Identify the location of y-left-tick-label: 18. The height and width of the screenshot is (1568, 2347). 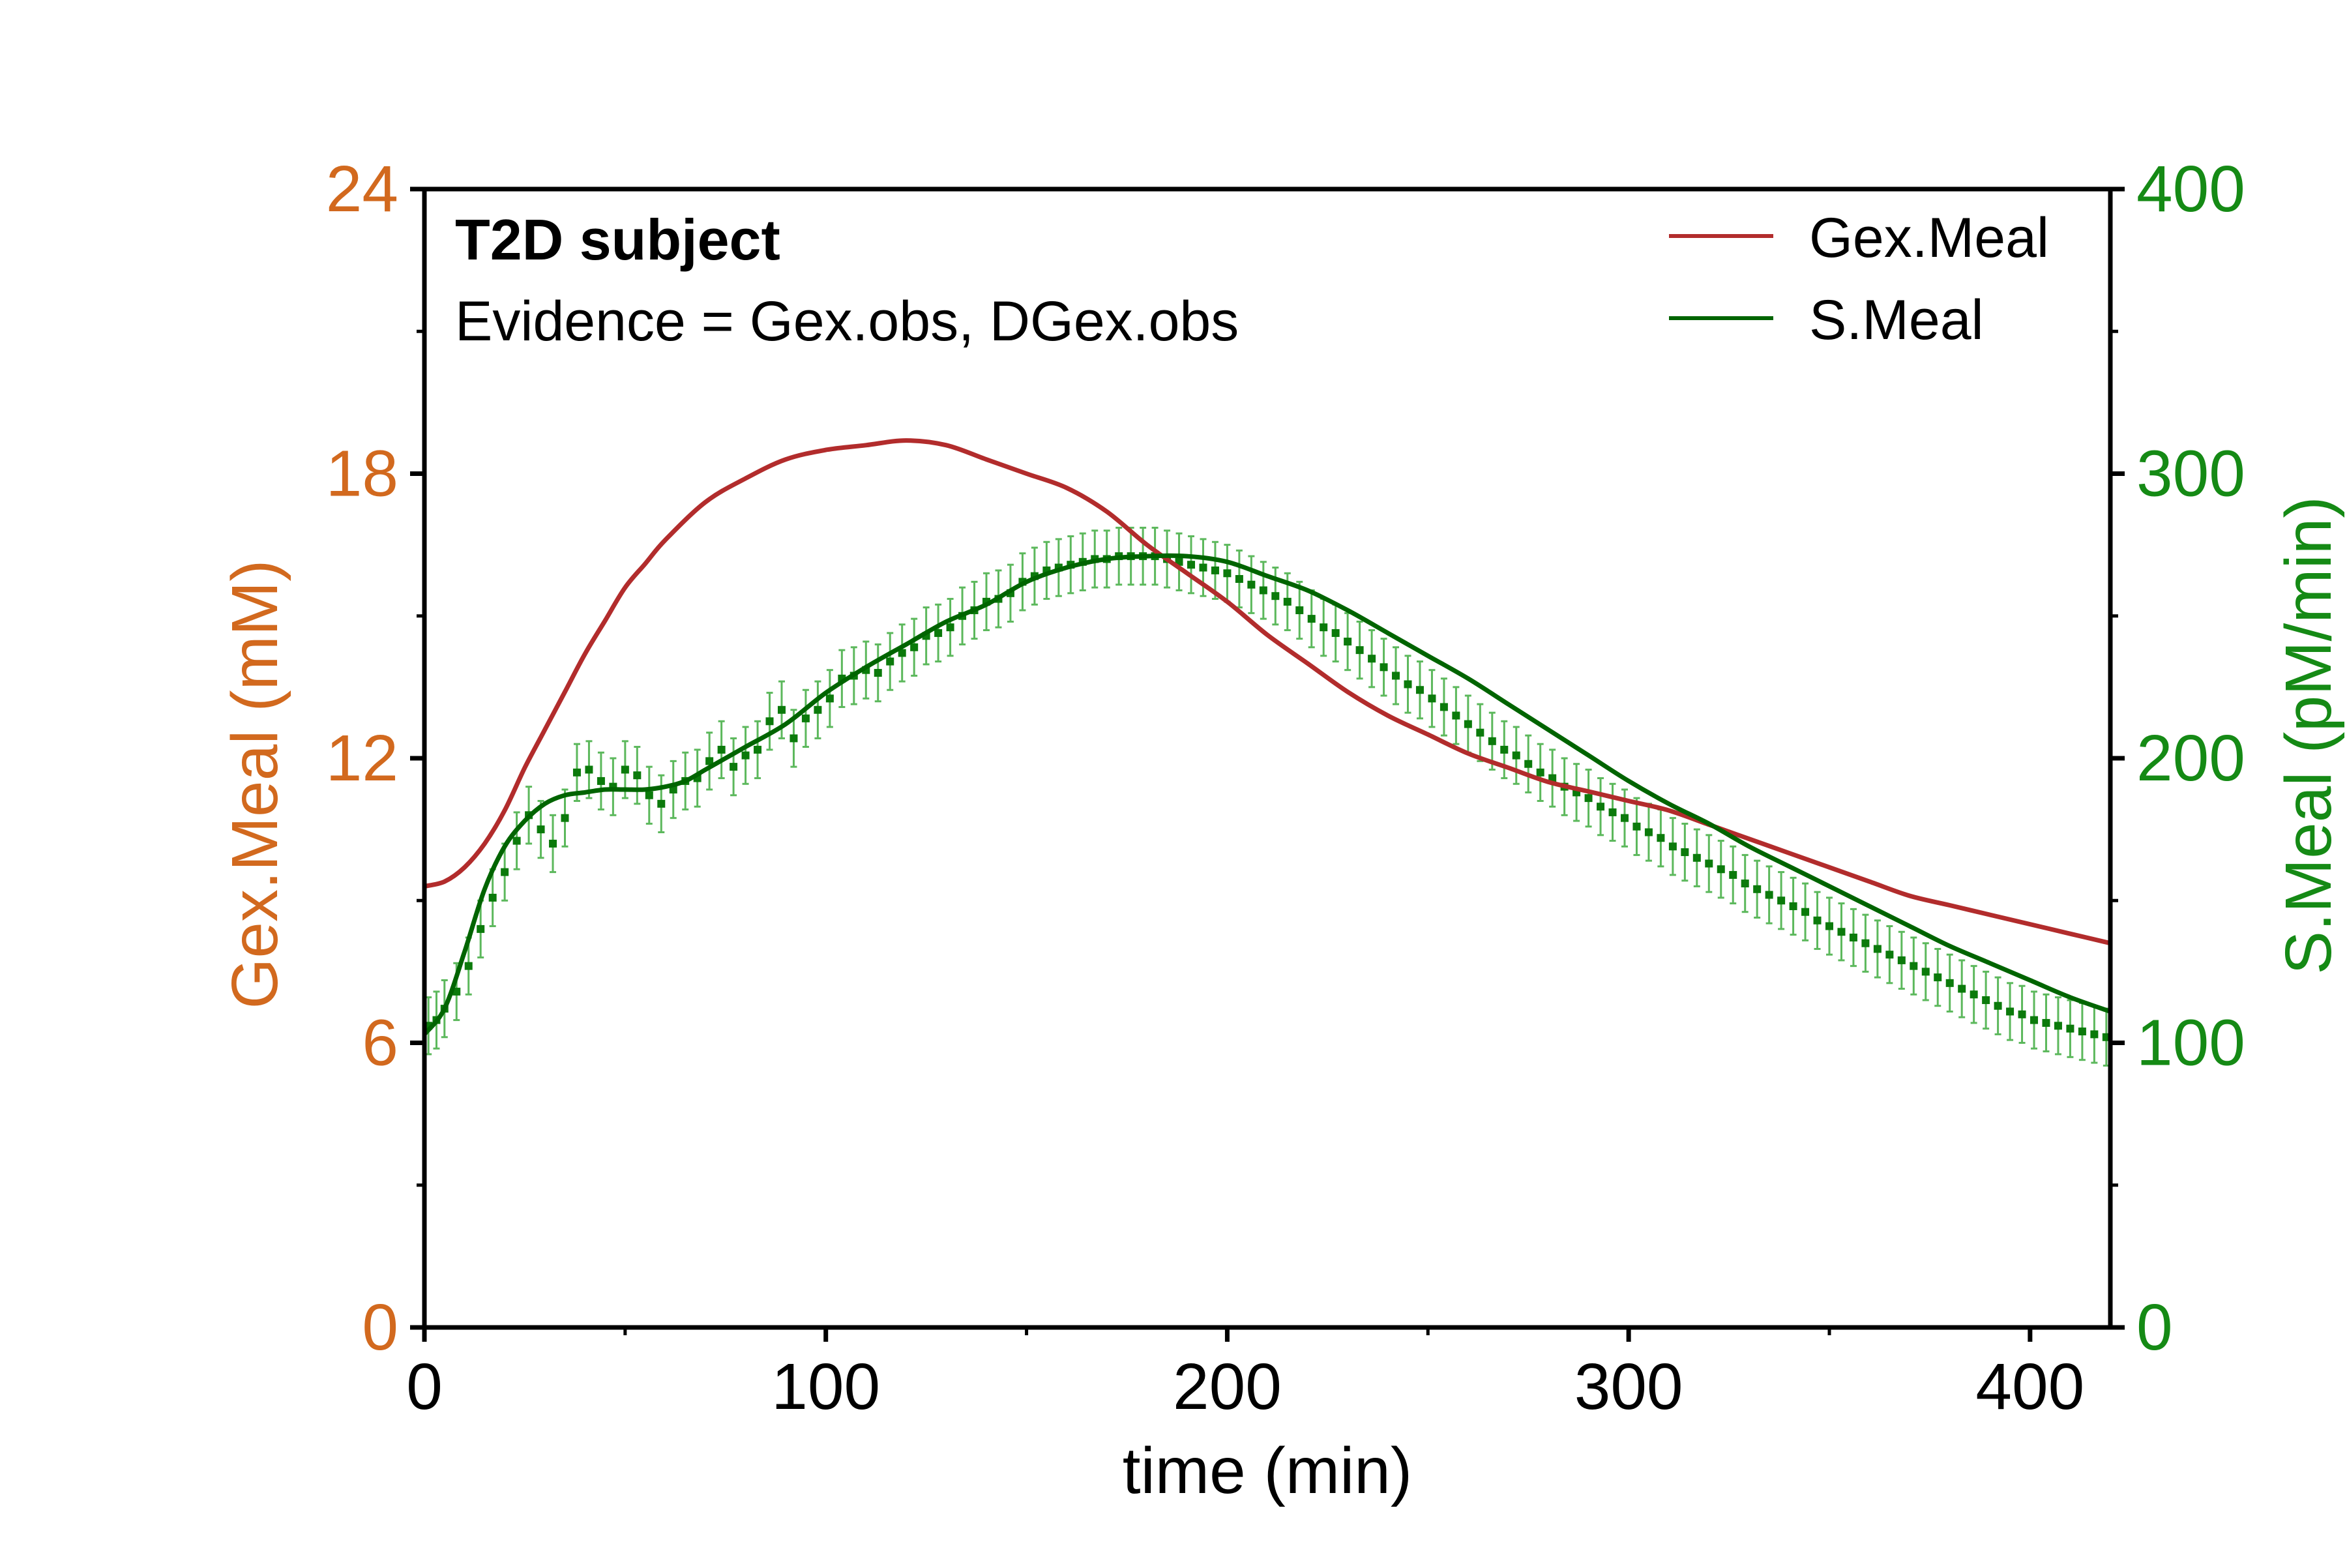
(362, 473).